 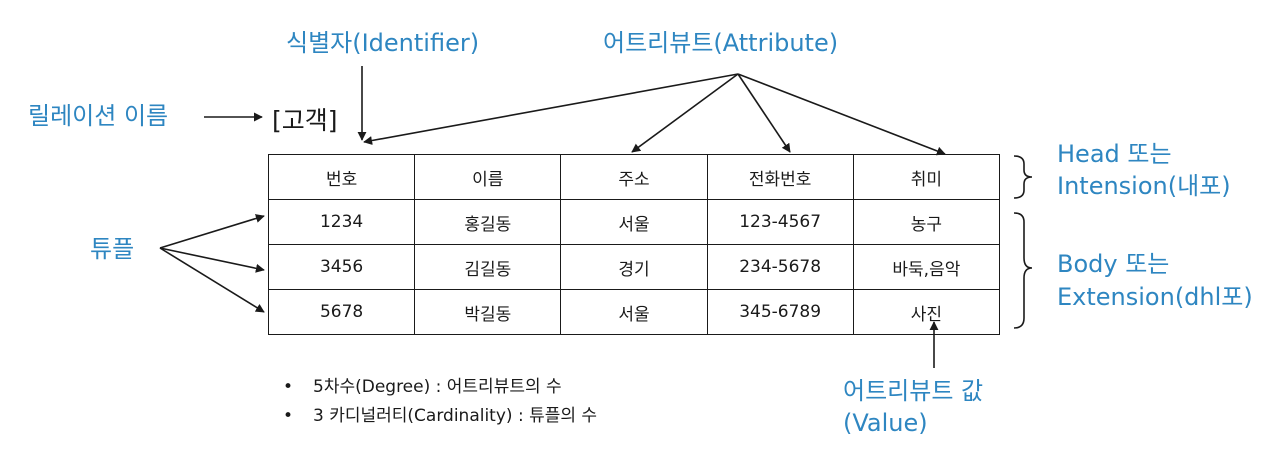 What do you see at coordinates (488, 267) in the screenshot?
I see `table-cell: 김길동` at bounding box center [488, 267].